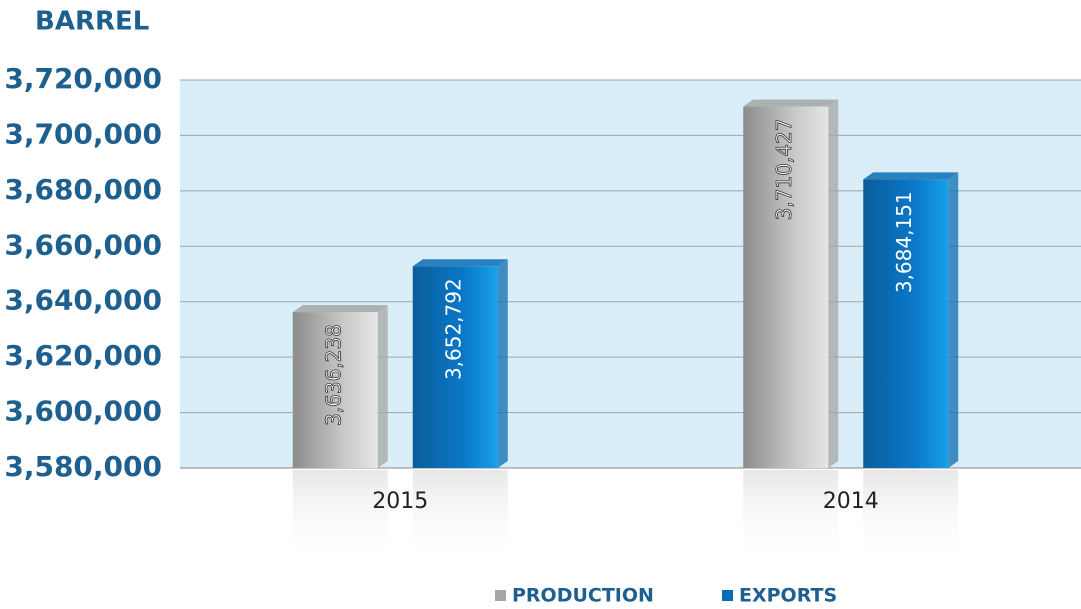  Describe the element at coordinates (788, 596) in the screenshot. I see `legend-label: EXPORTS` at that location.